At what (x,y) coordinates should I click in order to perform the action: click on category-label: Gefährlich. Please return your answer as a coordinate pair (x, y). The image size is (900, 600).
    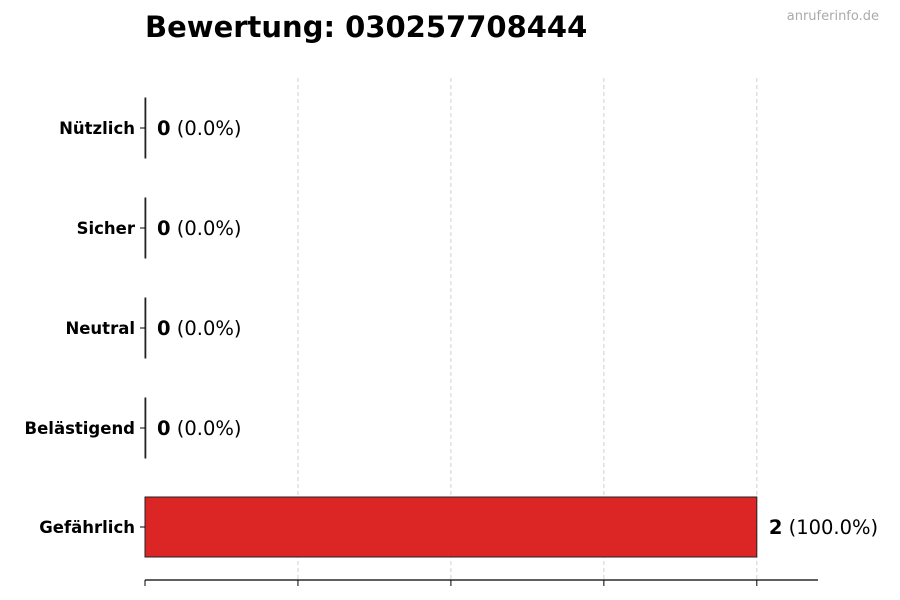
    Looking at the image, I should click on (87, 527).